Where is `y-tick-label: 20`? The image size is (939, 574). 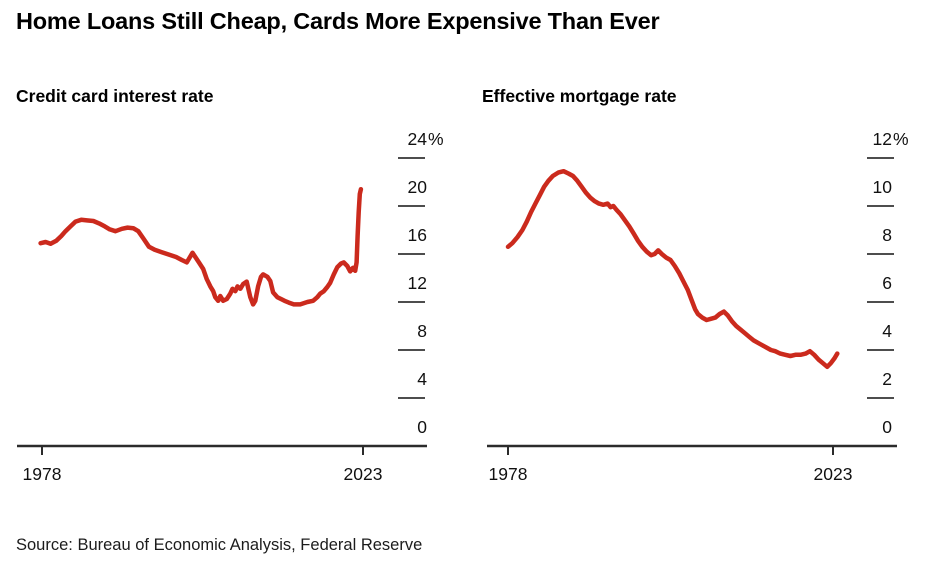
y-tick-label: 20 is located at coordinates (418, 187).